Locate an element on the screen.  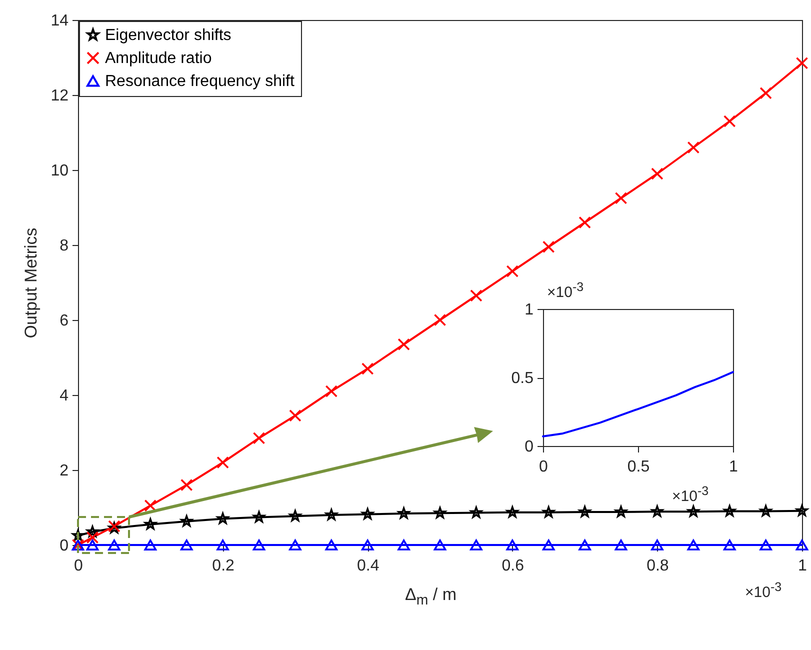
x-axis-title: Δ$_{m}$ / m is located at coordinates (430, 596).